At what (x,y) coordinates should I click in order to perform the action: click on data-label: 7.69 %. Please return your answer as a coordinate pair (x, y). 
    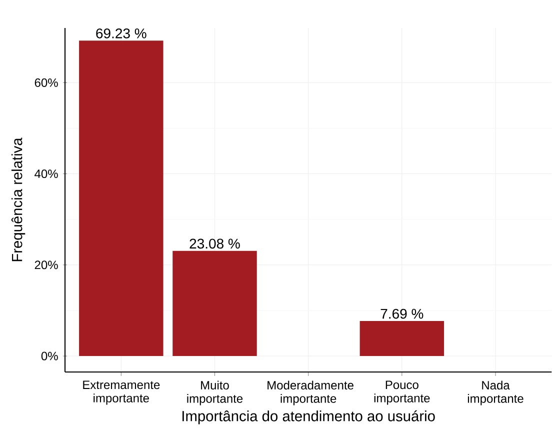
    Looking at the image, I should click on (402, 313).